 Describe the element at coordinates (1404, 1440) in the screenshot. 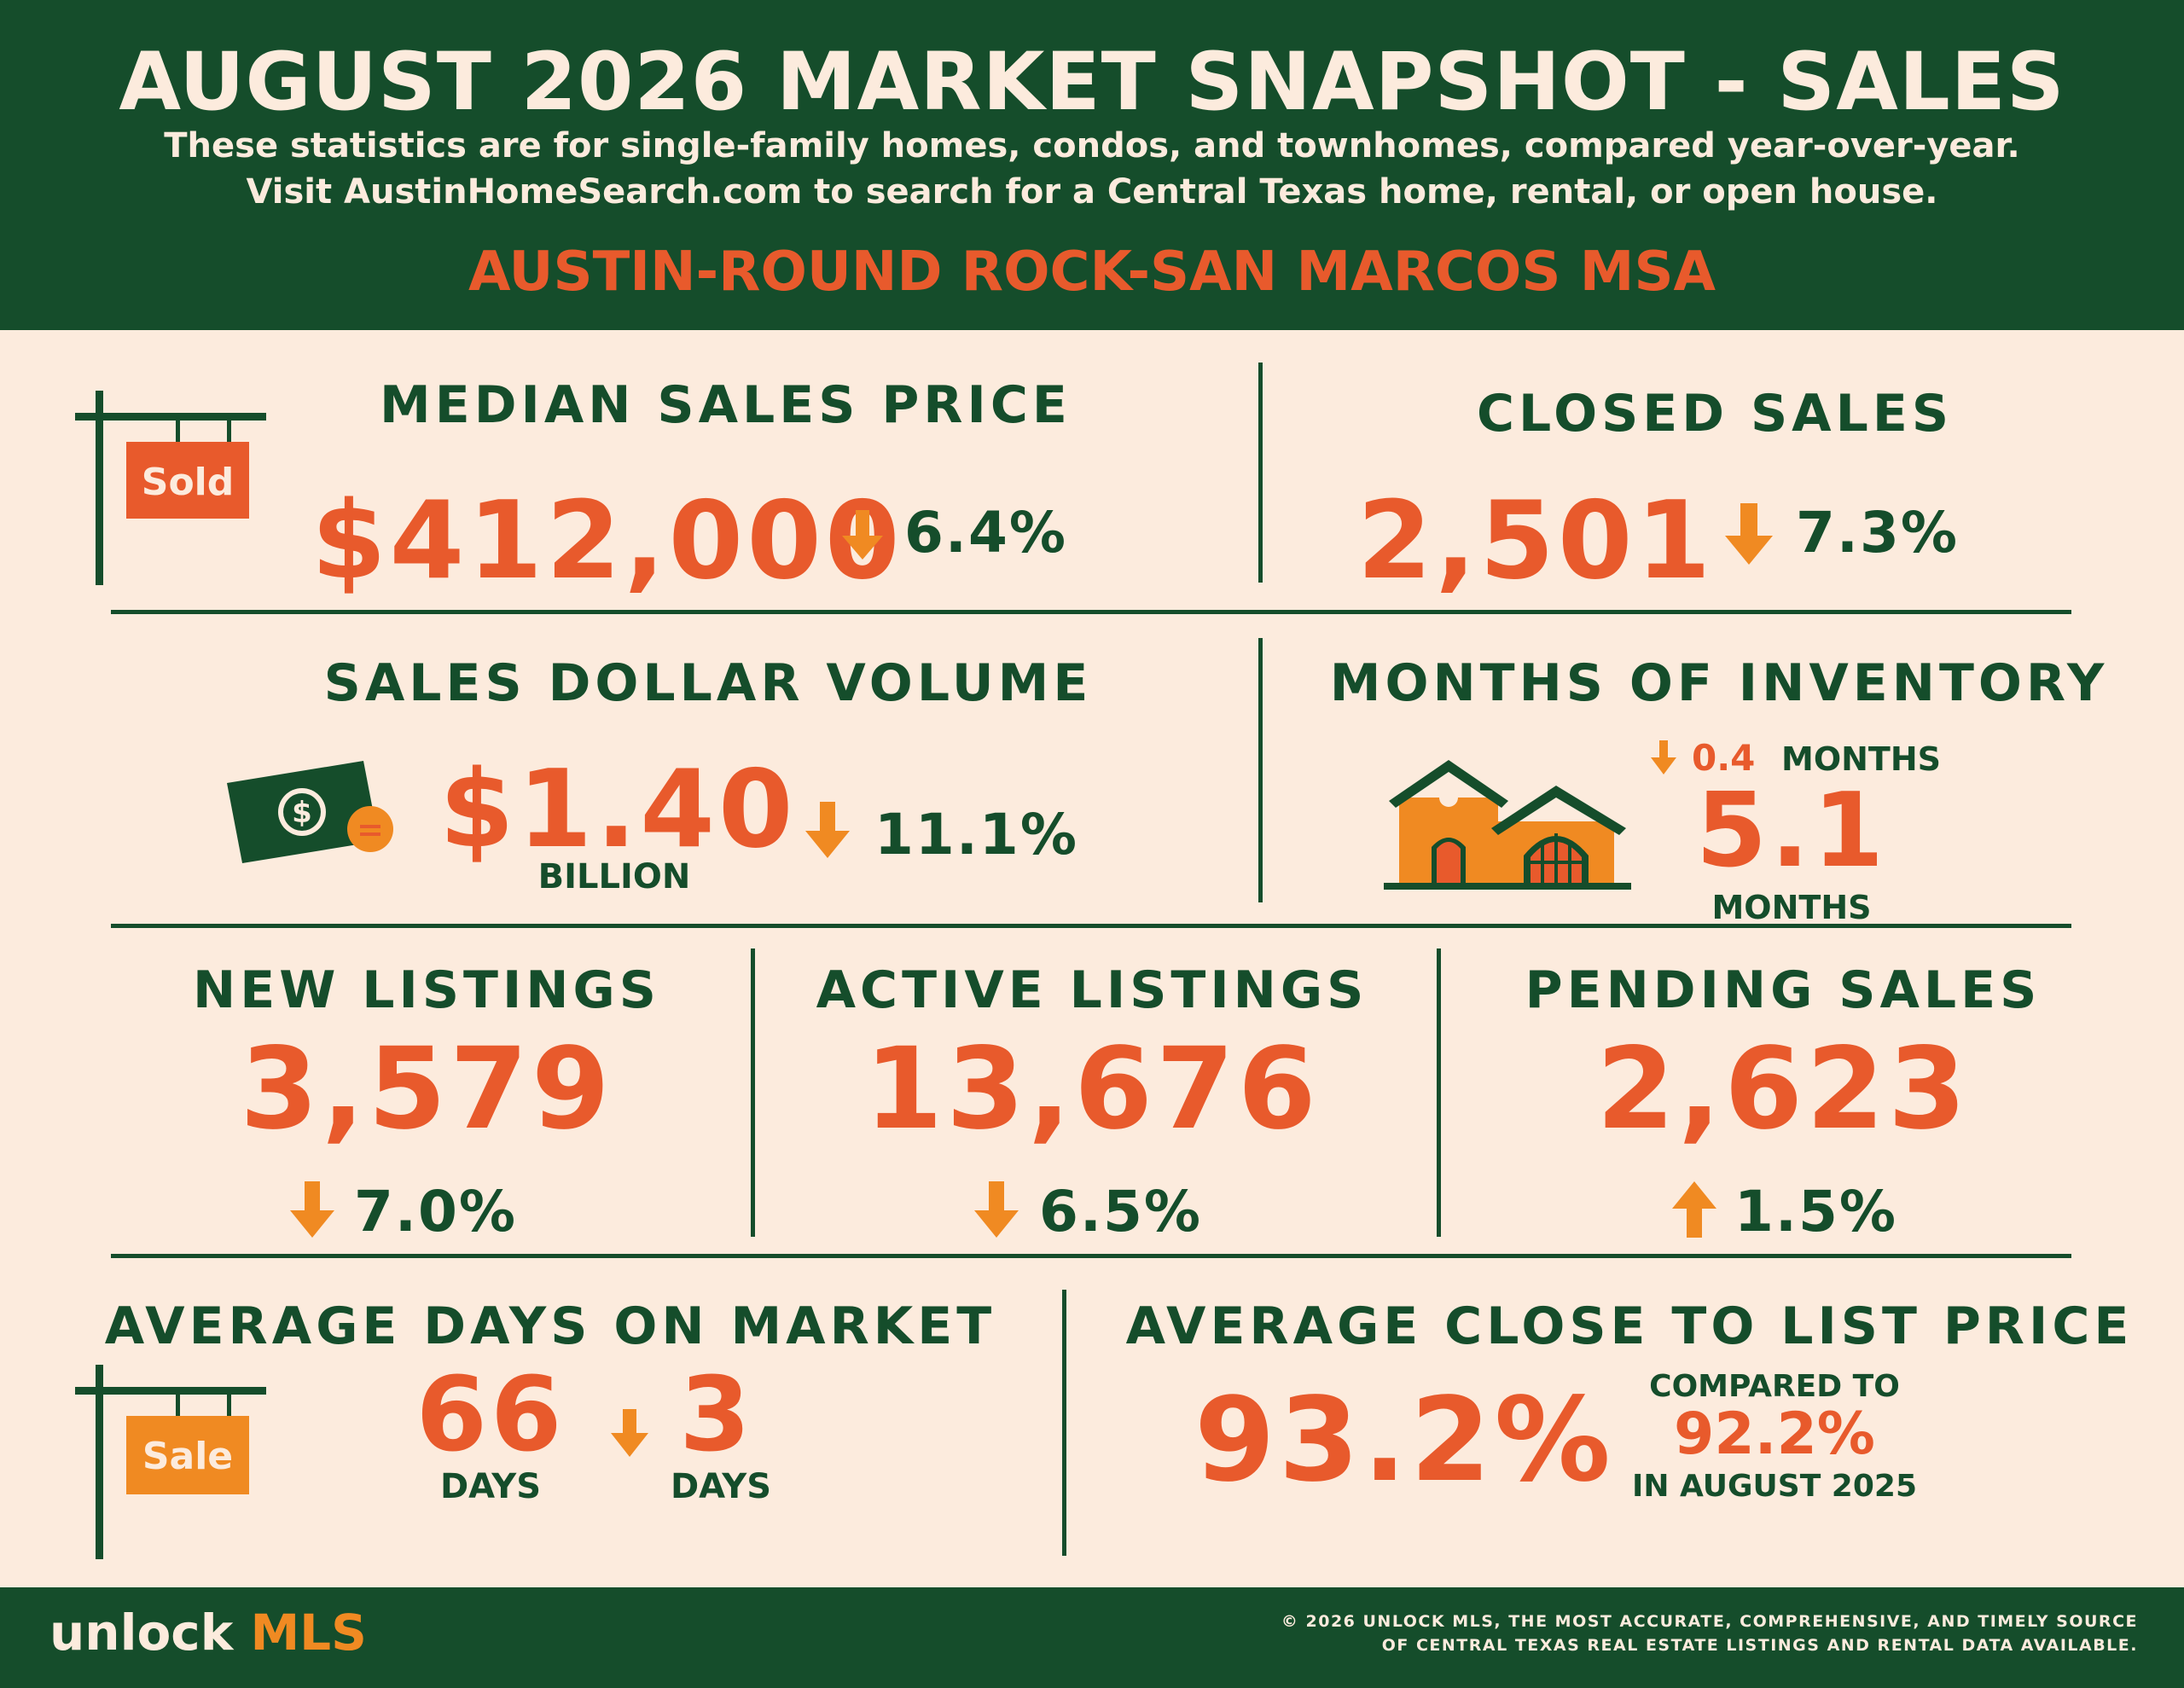

I see `average-close-to-list-value: 93.2%` at that location.